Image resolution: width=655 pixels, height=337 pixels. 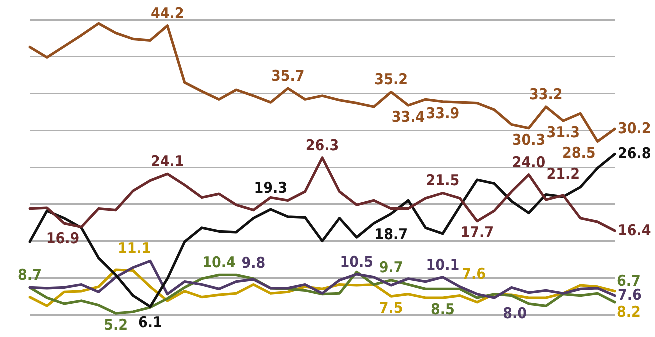 What do you see at coordinates (391, 234) in the screenshot?
I see `data-label: 18.7` at bounding box center [391, 234].